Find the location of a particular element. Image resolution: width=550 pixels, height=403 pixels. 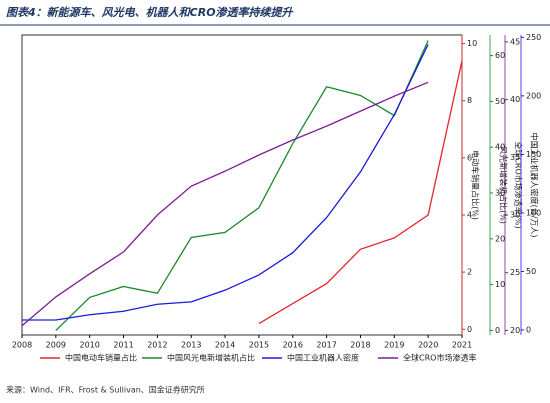

x-tick-label: 2014 is located at coordinates (225, 345).